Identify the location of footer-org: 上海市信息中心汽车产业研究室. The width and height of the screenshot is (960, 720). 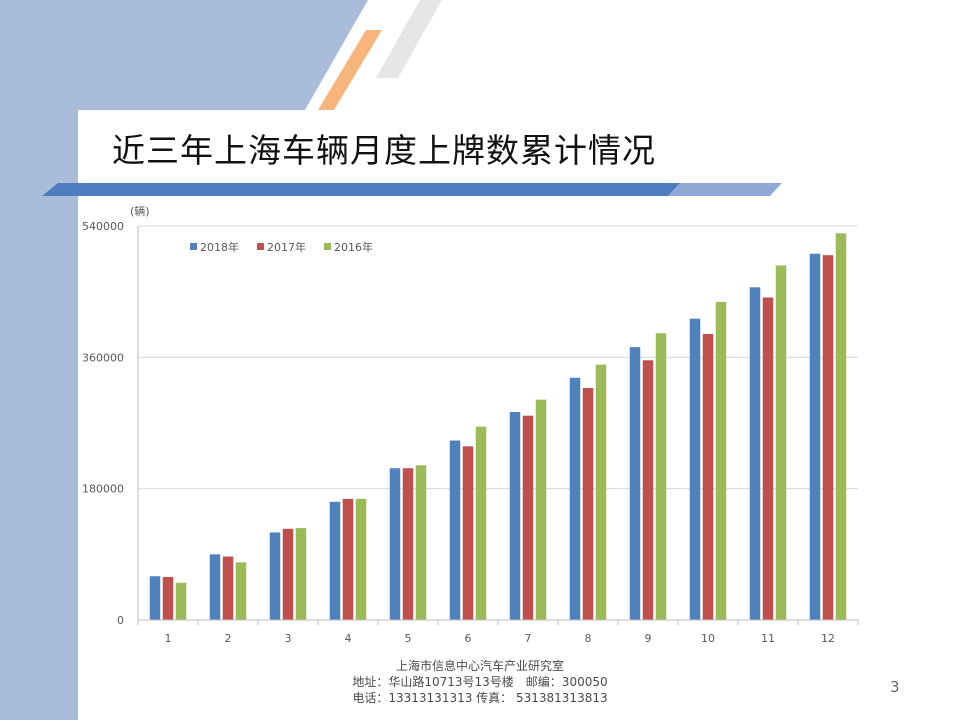
(479, 666).